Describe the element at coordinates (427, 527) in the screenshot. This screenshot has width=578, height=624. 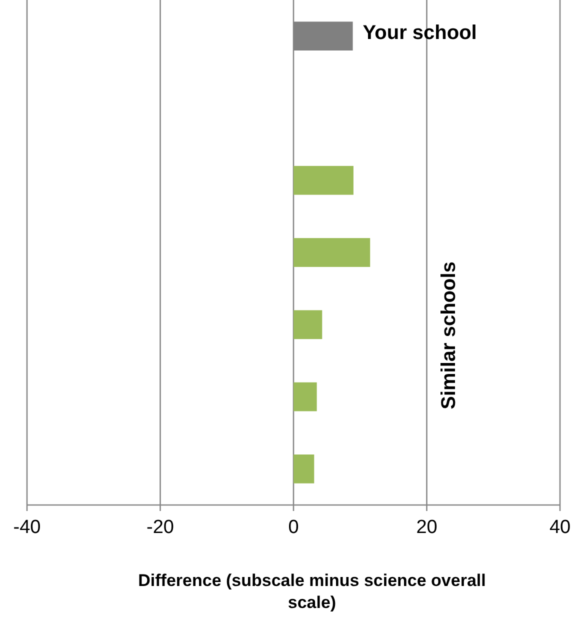
I see `x-tick-label: 20` at that location.